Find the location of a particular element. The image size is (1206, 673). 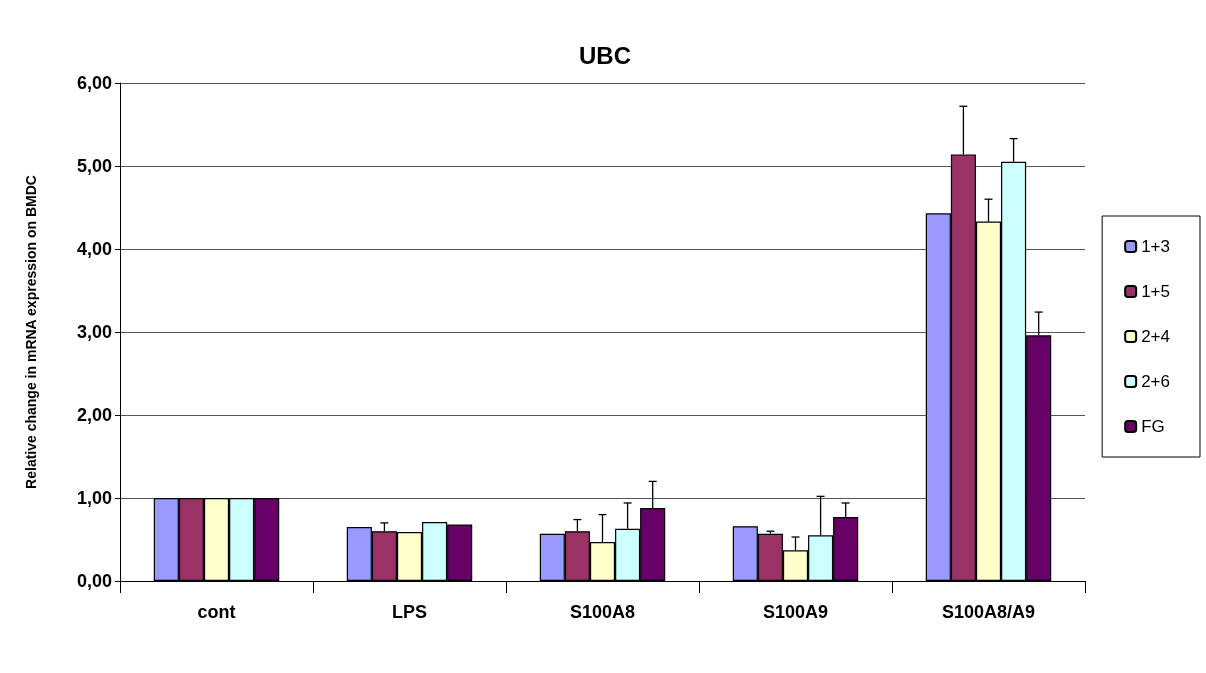

x-tick-label: S100A8 is located at coordinates (602, 612).